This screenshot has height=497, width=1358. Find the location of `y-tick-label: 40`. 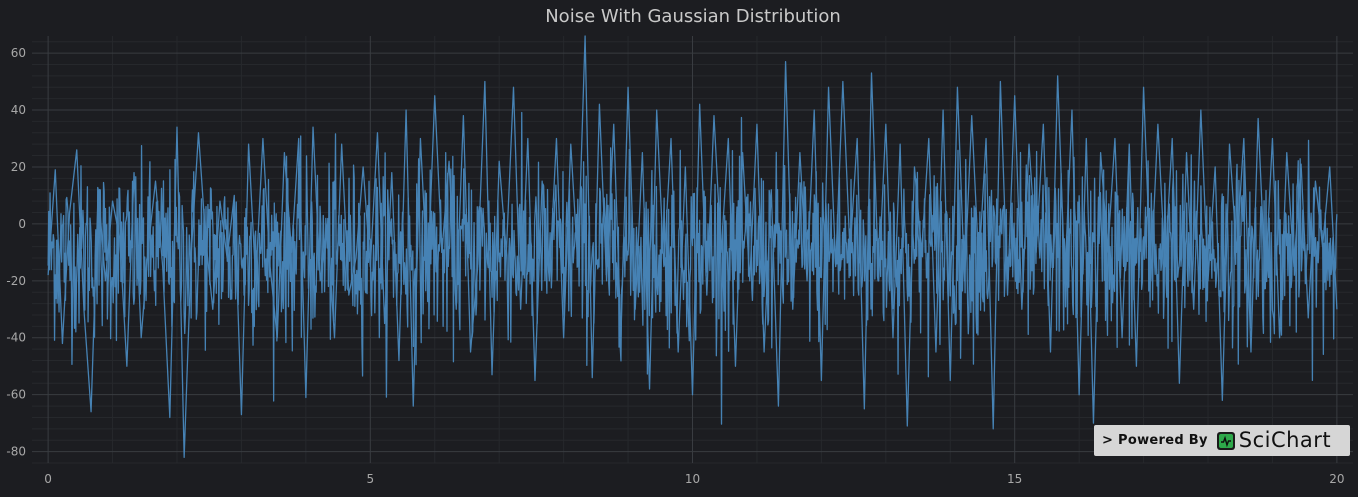

y-tick-label: 40 is located at coordinates (18, 110).